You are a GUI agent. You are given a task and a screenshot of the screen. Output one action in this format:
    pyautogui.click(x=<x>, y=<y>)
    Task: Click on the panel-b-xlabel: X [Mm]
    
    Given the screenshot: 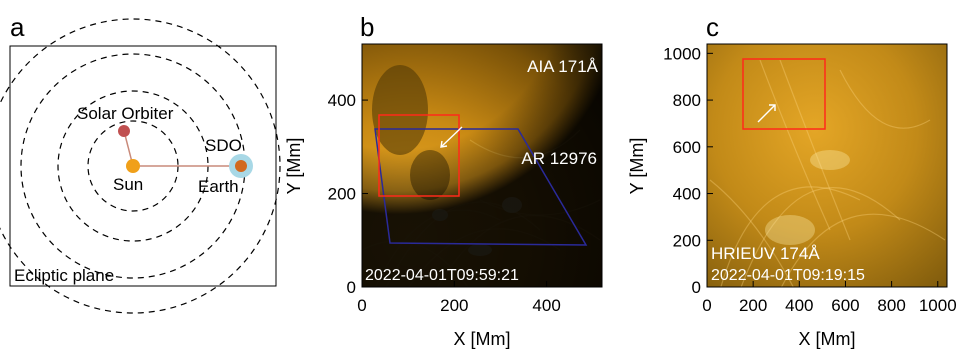 What is the action you would take?
    pyautogui.click(x=482, y=339)
    